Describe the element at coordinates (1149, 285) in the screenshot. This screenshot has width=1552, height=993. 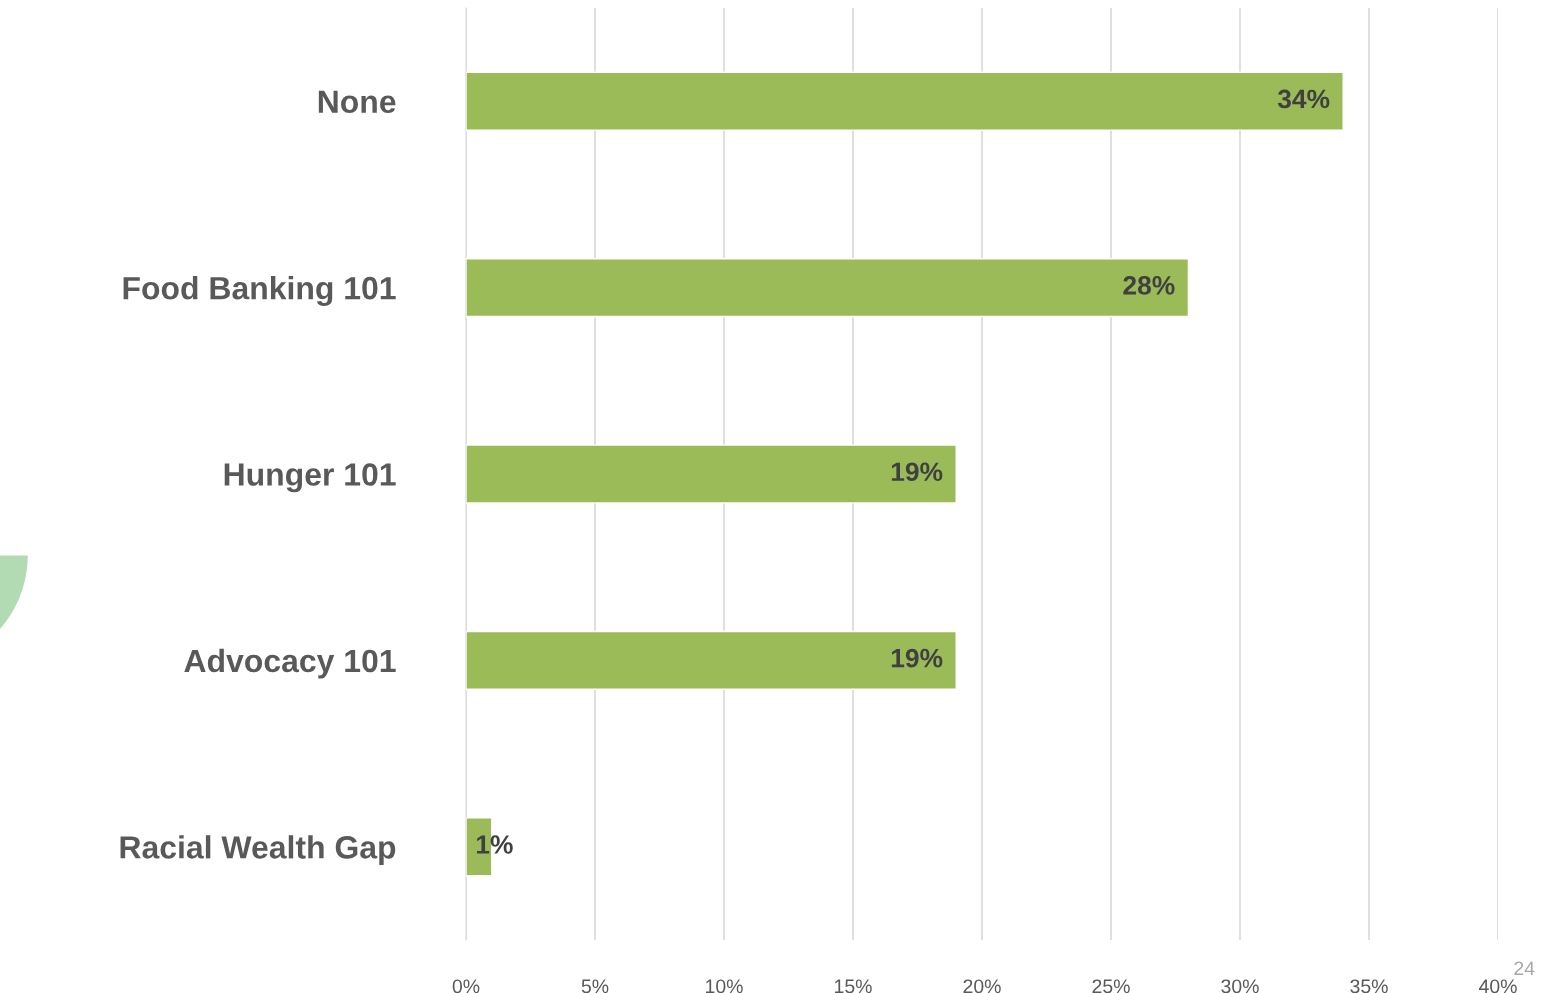
I see `data-label: 28%` at that location.